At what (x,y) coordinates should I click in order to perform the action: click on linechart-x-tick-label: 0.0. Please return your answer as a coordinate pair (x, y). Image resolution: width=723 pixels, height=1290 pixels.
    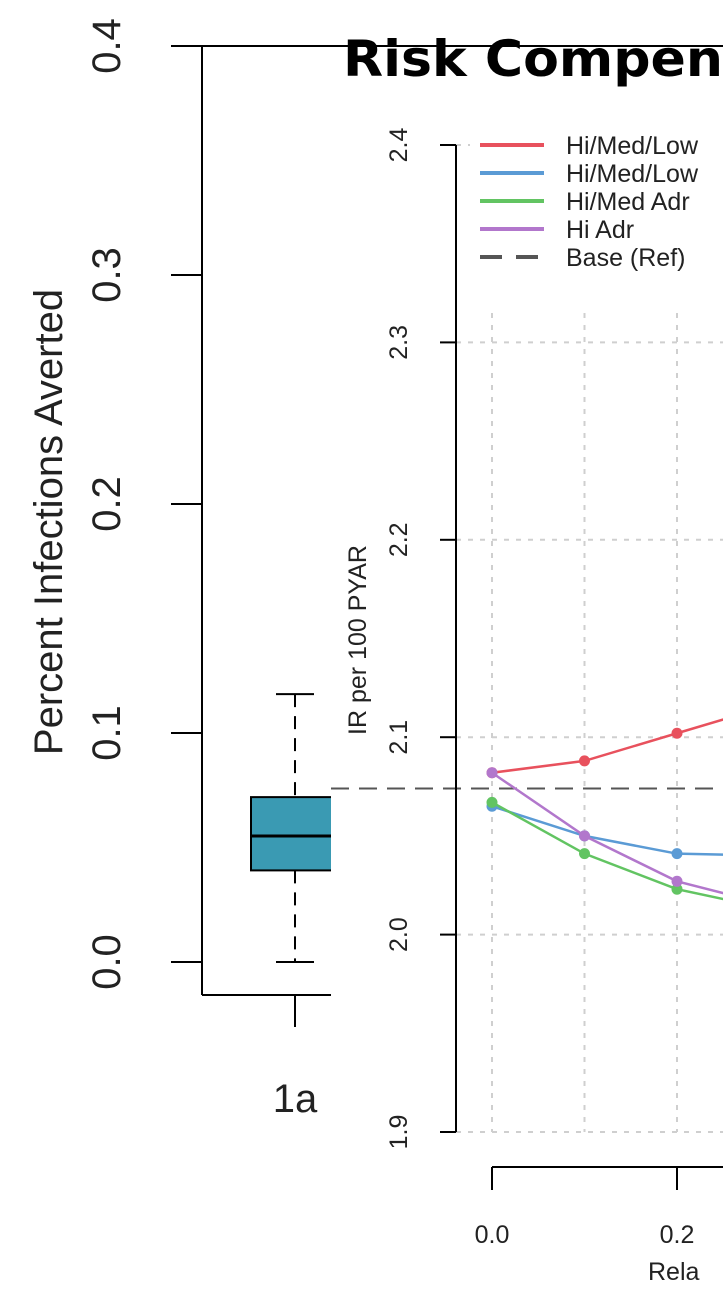
    Looking at the image, I should click on (492, 1235).